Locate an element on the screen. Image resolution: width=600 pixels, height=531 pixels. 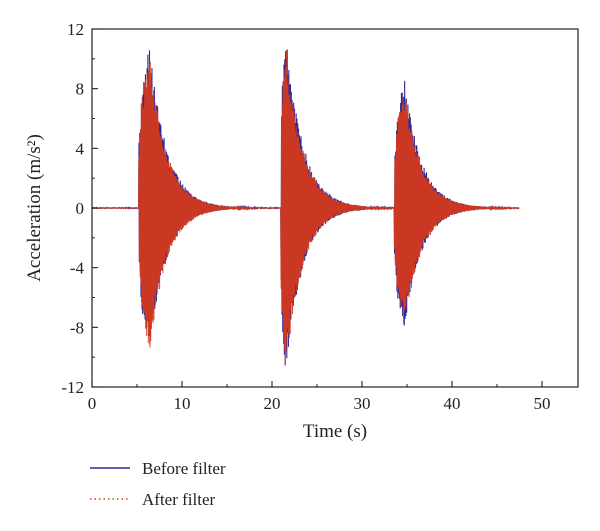
y-tick-label: 8 is located at coordinates (80, 89).